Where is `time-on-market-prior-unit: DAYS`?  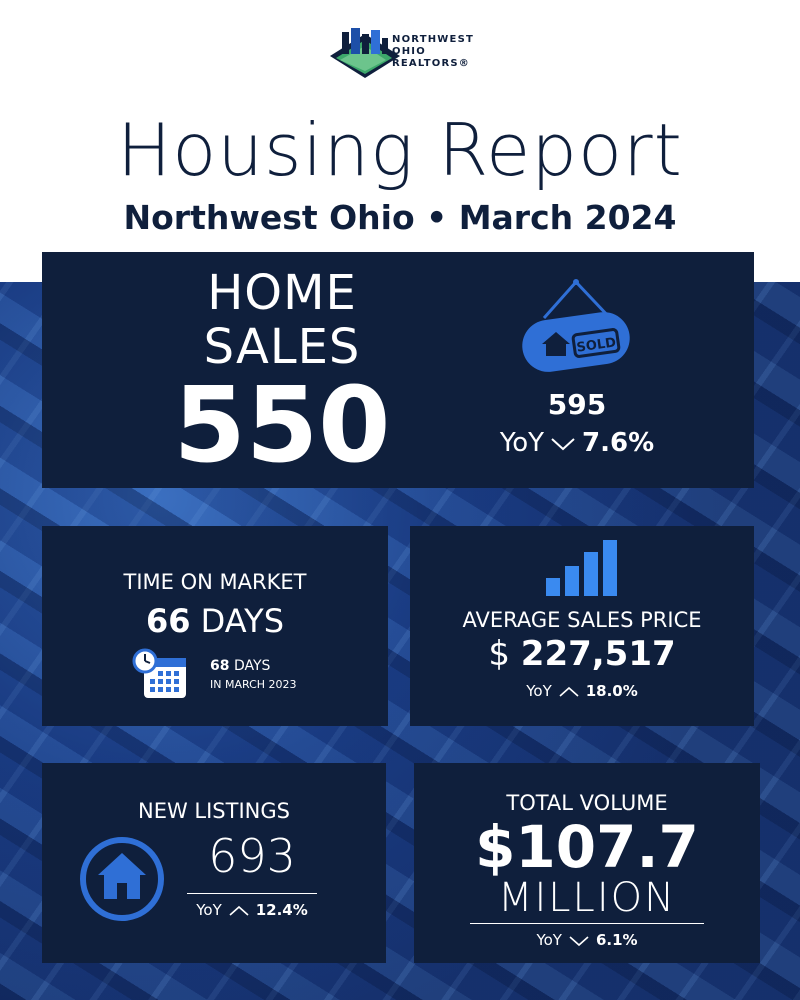 time-on-market-prior-unit: DAYS is located at coordinates (252, 666).